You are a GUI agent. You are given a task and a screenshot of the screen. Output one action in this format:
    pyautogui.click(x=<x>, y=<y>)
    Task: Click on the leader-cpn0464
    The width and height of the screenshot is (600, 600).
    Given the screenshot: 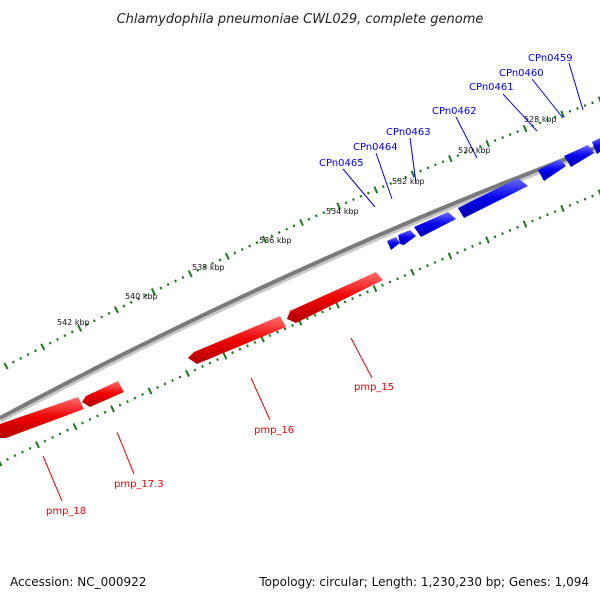 What is the action you would take?
    pyautogui.click(x=384, y=176)
    